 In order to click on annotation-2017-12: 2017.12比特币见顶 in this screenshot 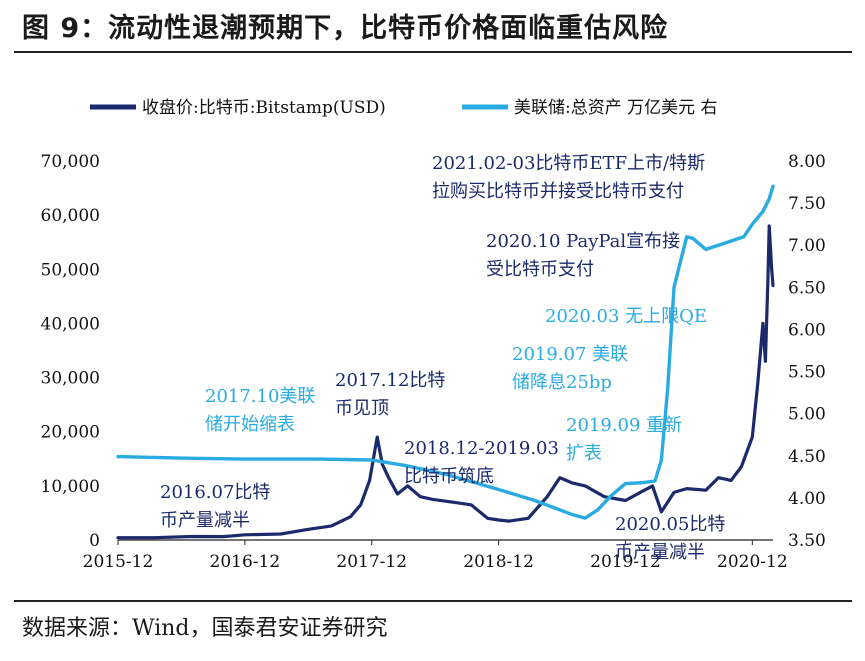, I will do `click(390, 394)`.